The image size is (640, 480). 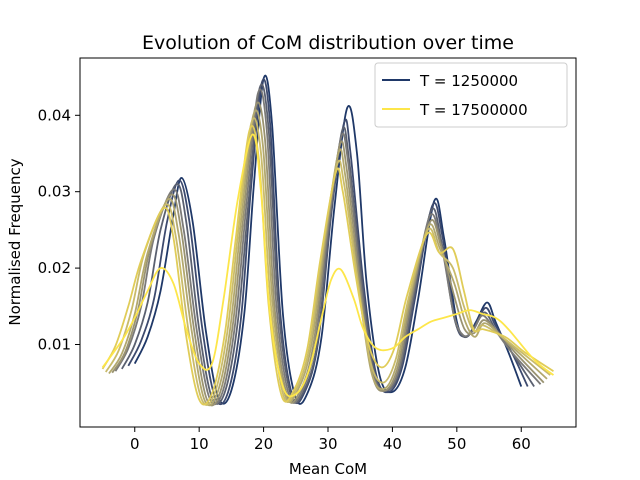 What do you see at coordinates (456, 444) in the screenshot?
I see `x-tick-label: 50` at bounding box center [456, 444].